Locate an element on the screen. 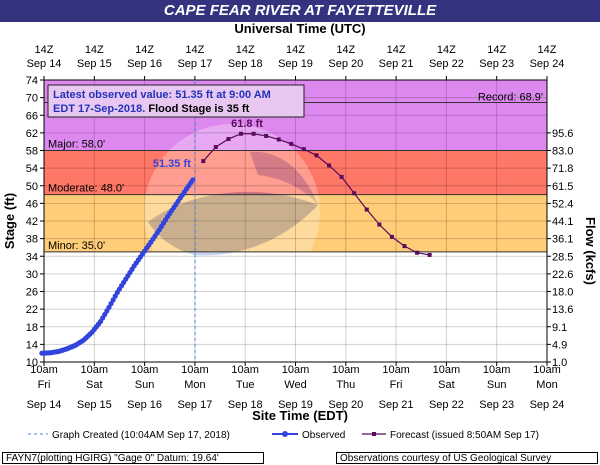 The width and height of the screenshot is (600, 465). legend-observed-marker is located at coordinates (285, 434).